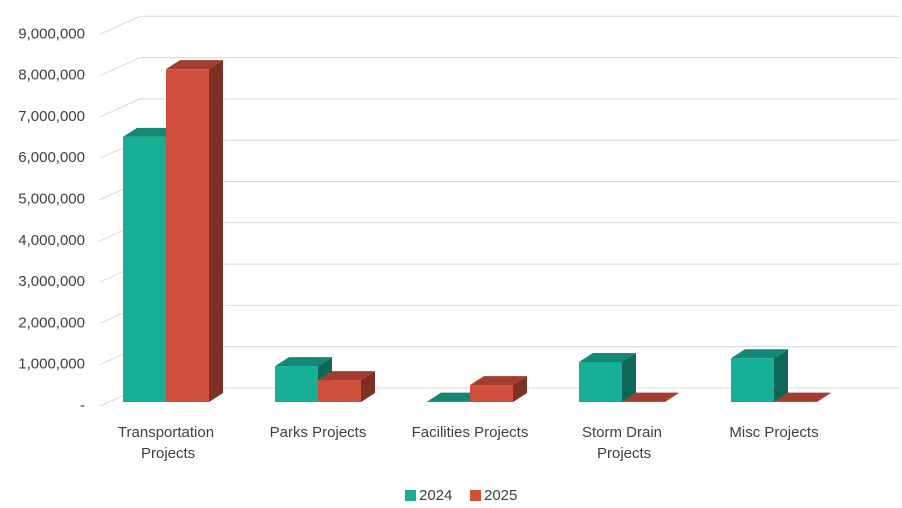 This screenshot has width=902, height=508. Describe the element at coordinates (51, 116) in the screenshot. I see `y-tick-label: 7,000,000` at that location.